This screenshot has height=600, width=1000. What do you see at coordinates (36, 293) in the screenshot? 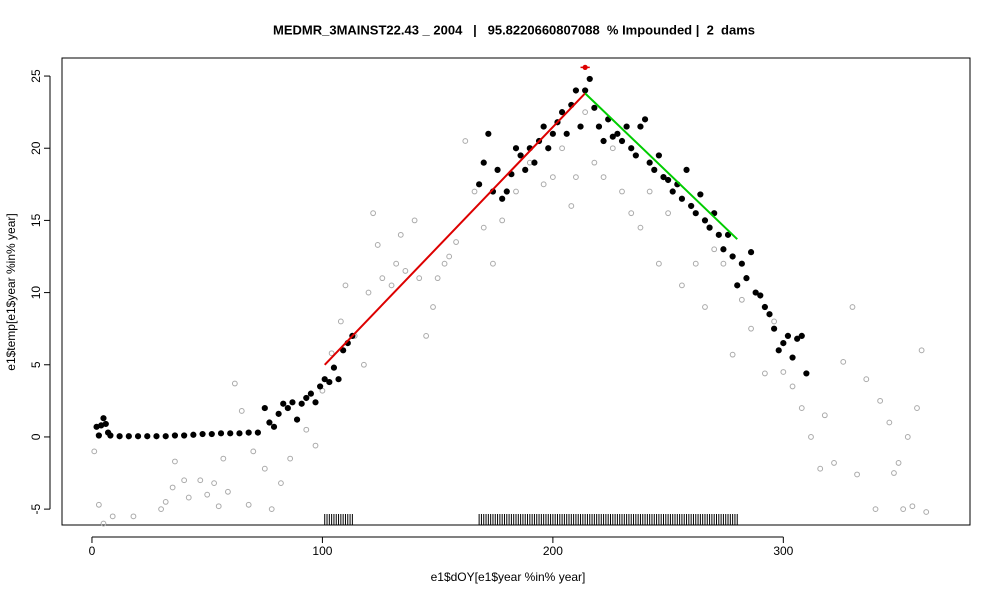
I see `y-tick-label: 10` at bounding box center [36, 293].